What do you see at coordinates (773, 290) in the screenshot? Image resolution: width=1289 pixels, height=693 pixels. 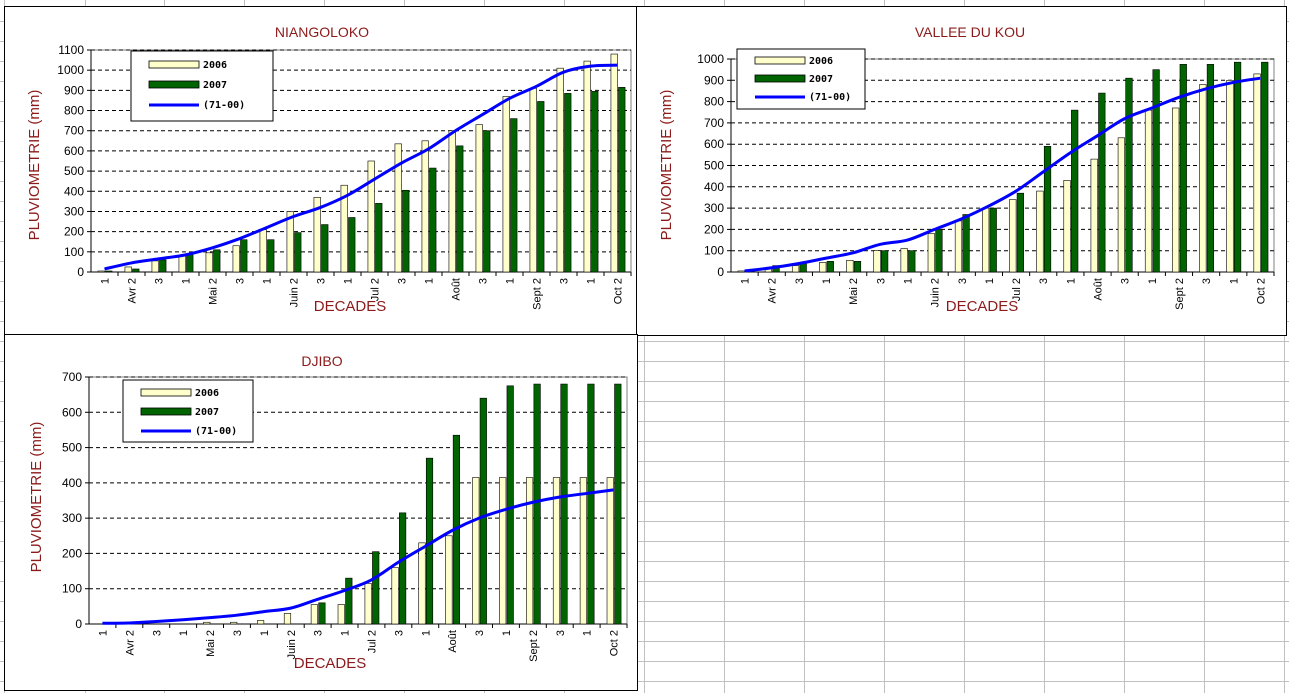 I see `x-tick-label: Avr 2` at bounding box center [773, 290].